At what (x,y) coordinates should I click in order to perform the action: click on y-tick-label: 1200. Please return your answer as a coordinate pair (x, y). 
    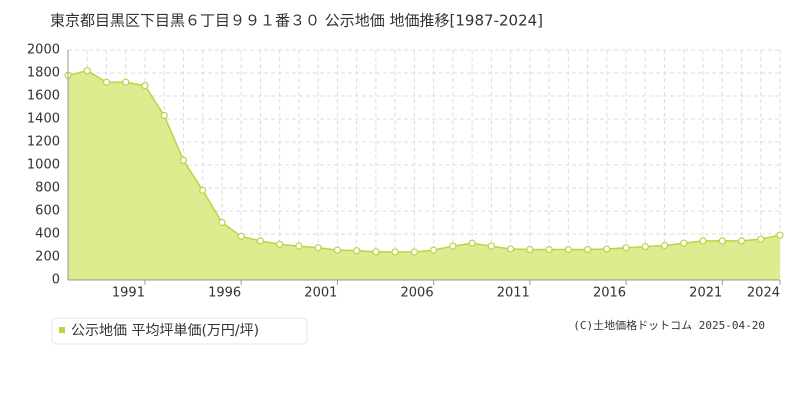
    Looking at the image, I should click on (43, 142).